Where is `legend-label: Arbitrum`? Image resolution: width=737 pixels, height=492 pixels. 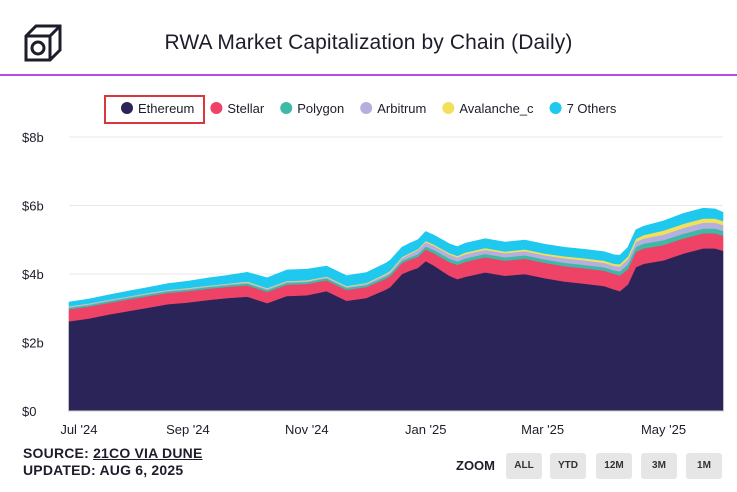 legend-label: Arbitrum is located at coordinates (401, 108).